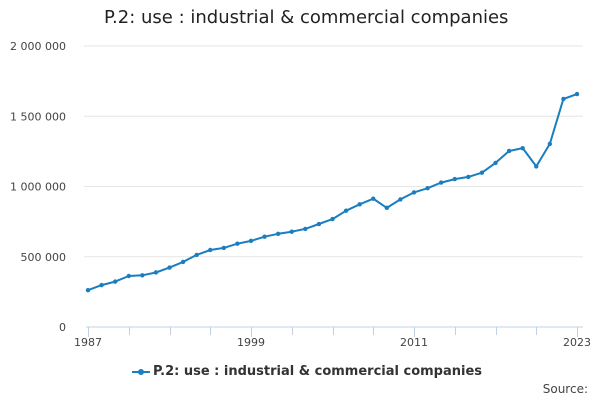  I want to click on x-tick-label: 2011, so click(414, 342).